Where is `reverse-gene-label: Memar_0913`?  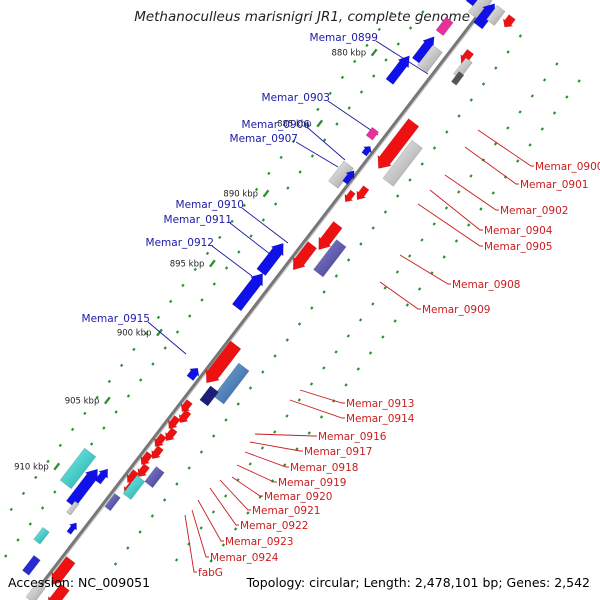
reverse-gene-label: Memar_0913 is located at coordinates (380, 404).